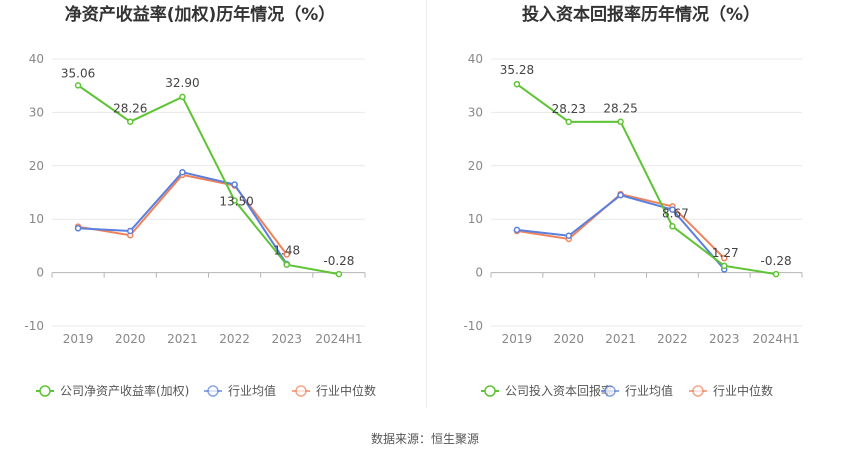 Image resolution: width=850 pixels, height=459 pixels. I want to click on data-label: 8.67, so click(675, 213).